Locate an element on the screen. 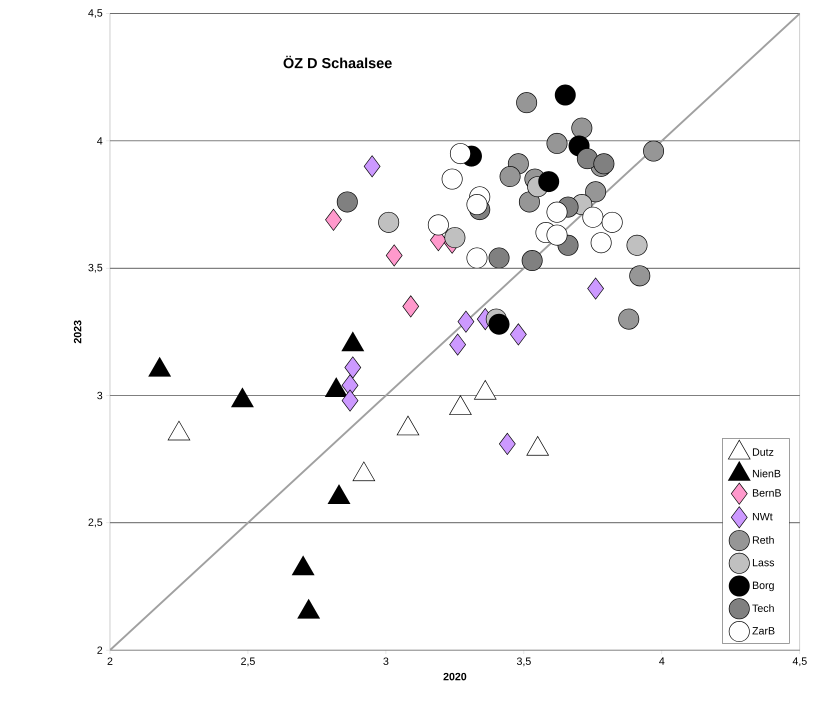 This screenshot has width=824, height=718. text: ÖZ D Schaalsee is located at coordinates (338, 62).